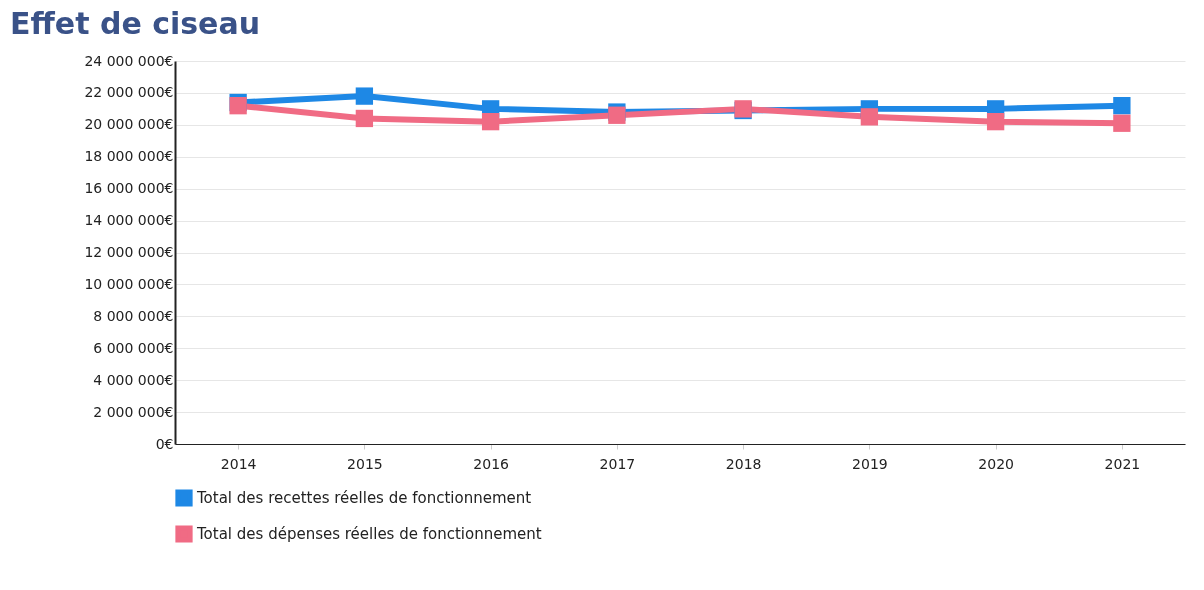 The image size is (1204, 590). Describe the element at coordinates (133, 315) in the screenshot. I see `y-tick-label: 8 000 000€` at that location.